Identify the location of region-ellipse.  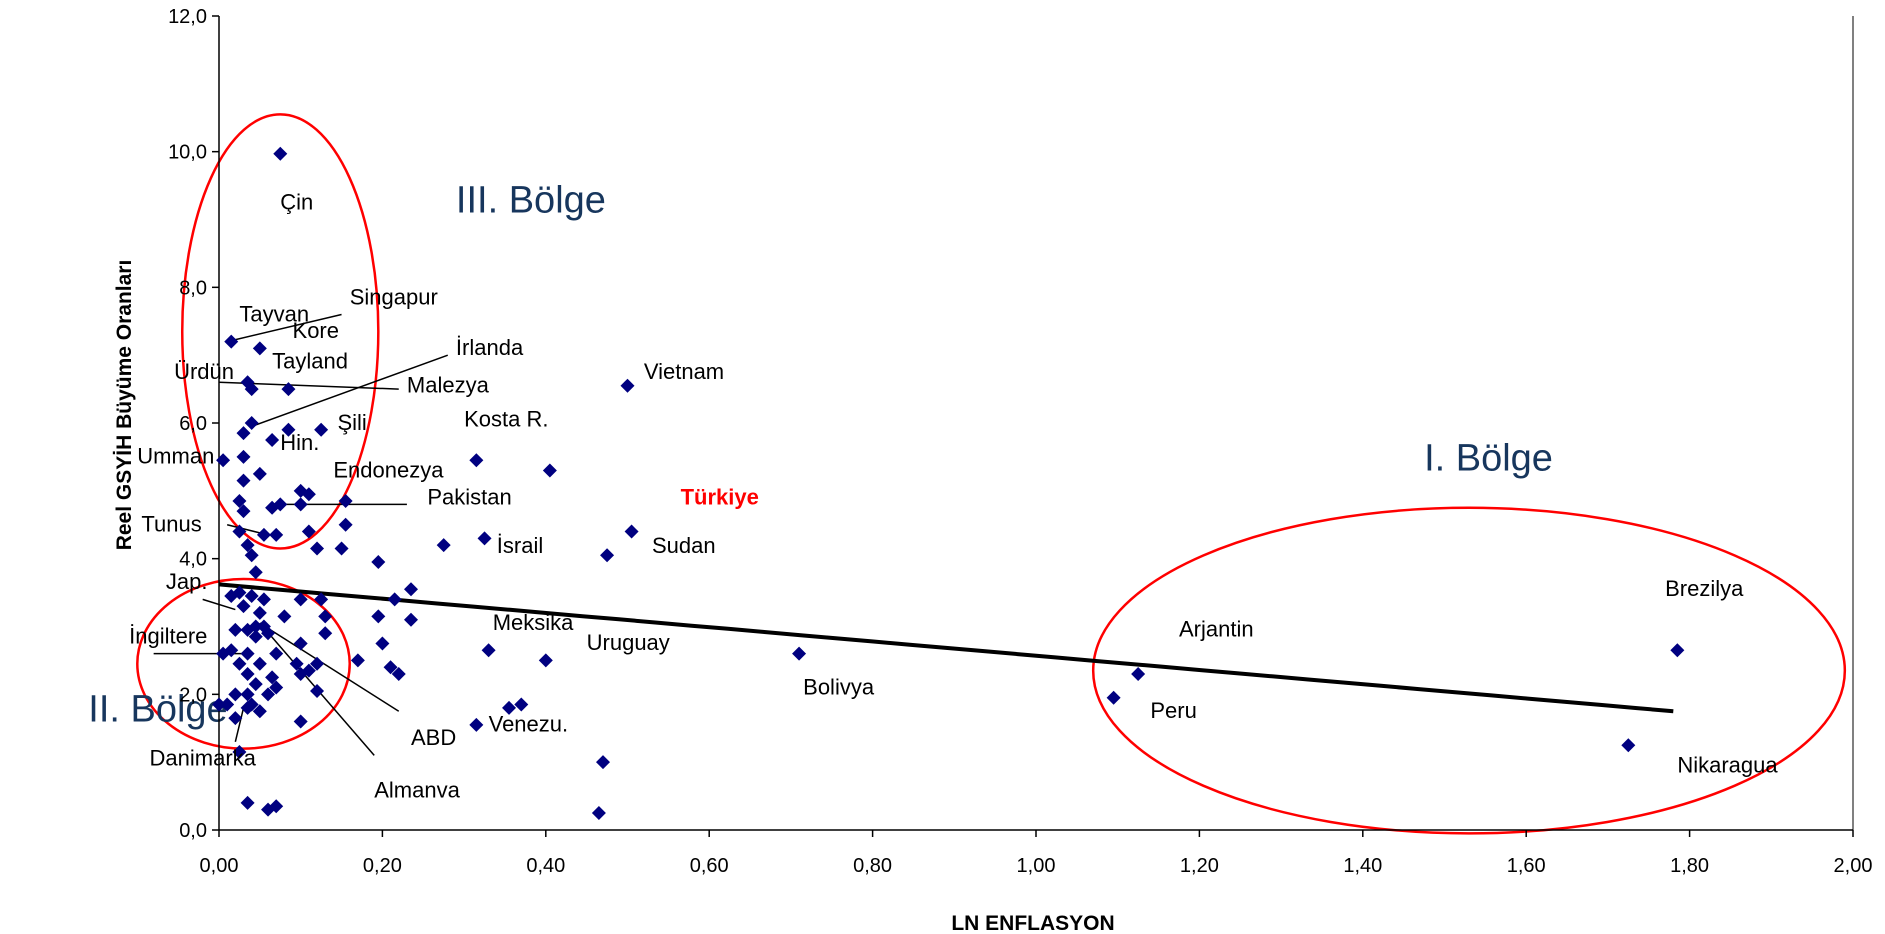
(243, 663).